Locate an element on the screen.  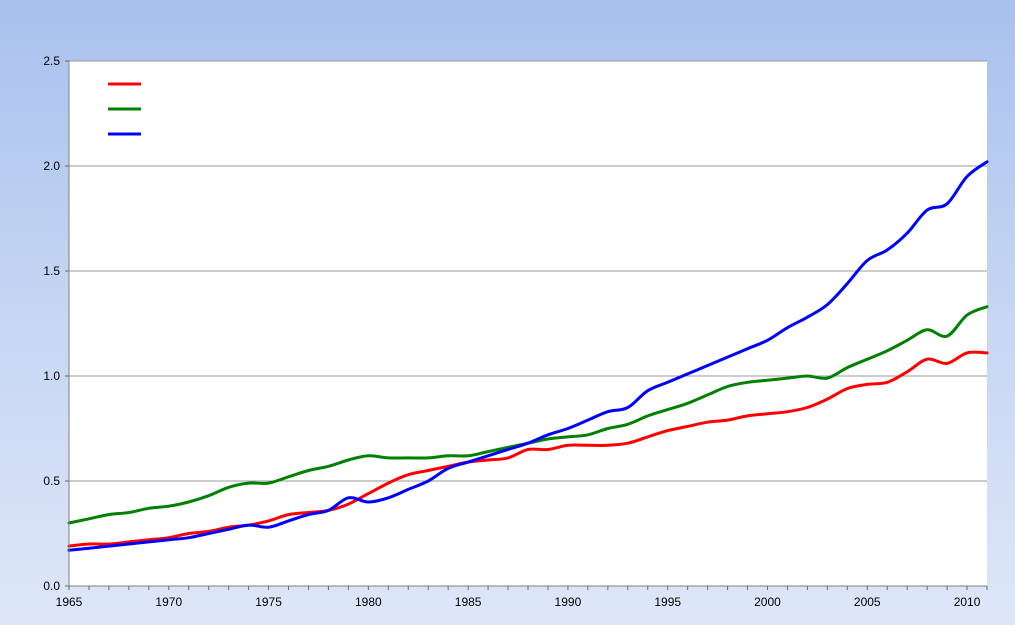
x-tick-label: 1965 is located at coordinates (69, 602).